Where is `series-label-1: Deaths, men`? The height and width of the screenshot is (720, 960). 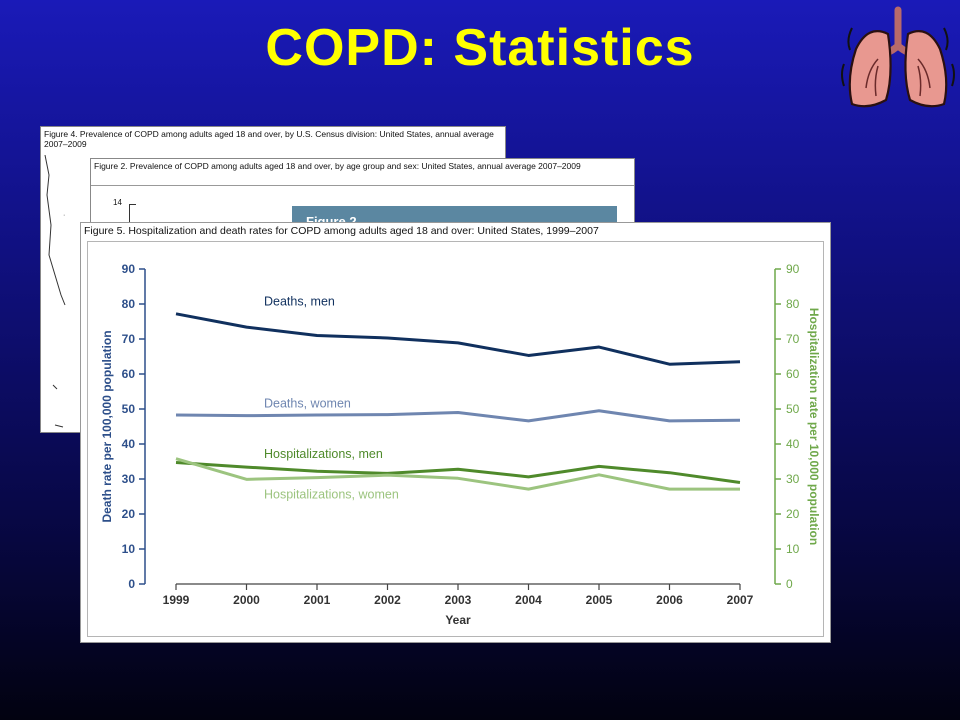
series-label-1: Deaths, men is located at coordinates (299, 301).